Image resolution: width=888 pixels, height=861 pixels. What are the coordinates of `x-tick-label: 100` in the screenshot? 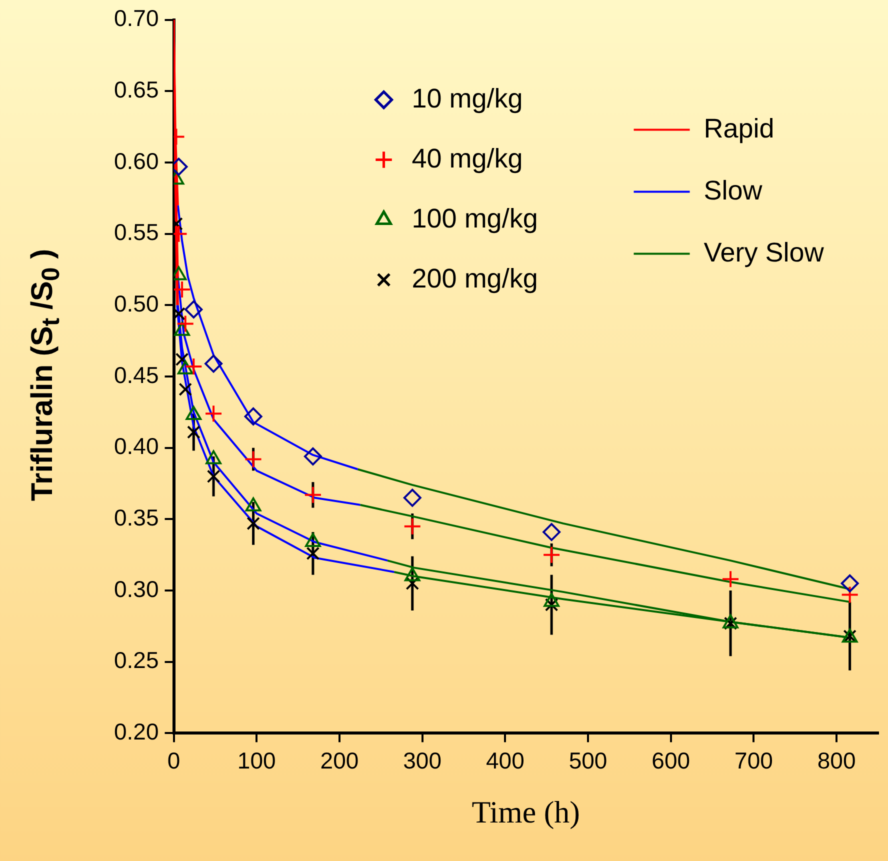 It's located at (256, 760).